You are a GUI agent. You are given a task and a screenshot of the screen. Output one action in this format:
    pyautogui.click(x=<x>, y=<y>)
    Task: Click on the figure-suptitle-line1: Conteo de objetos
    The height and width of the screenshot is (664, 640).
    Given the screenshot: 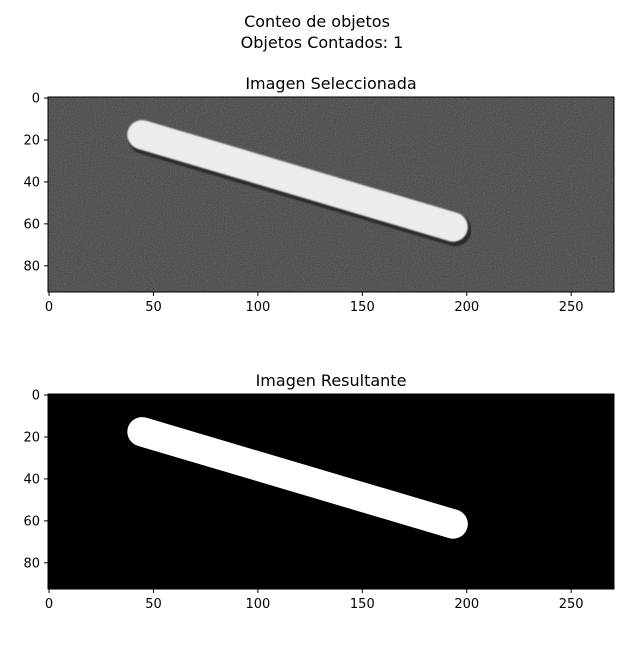 What is the action you would take?
    pyautogui.click(x=317, y=21)
    